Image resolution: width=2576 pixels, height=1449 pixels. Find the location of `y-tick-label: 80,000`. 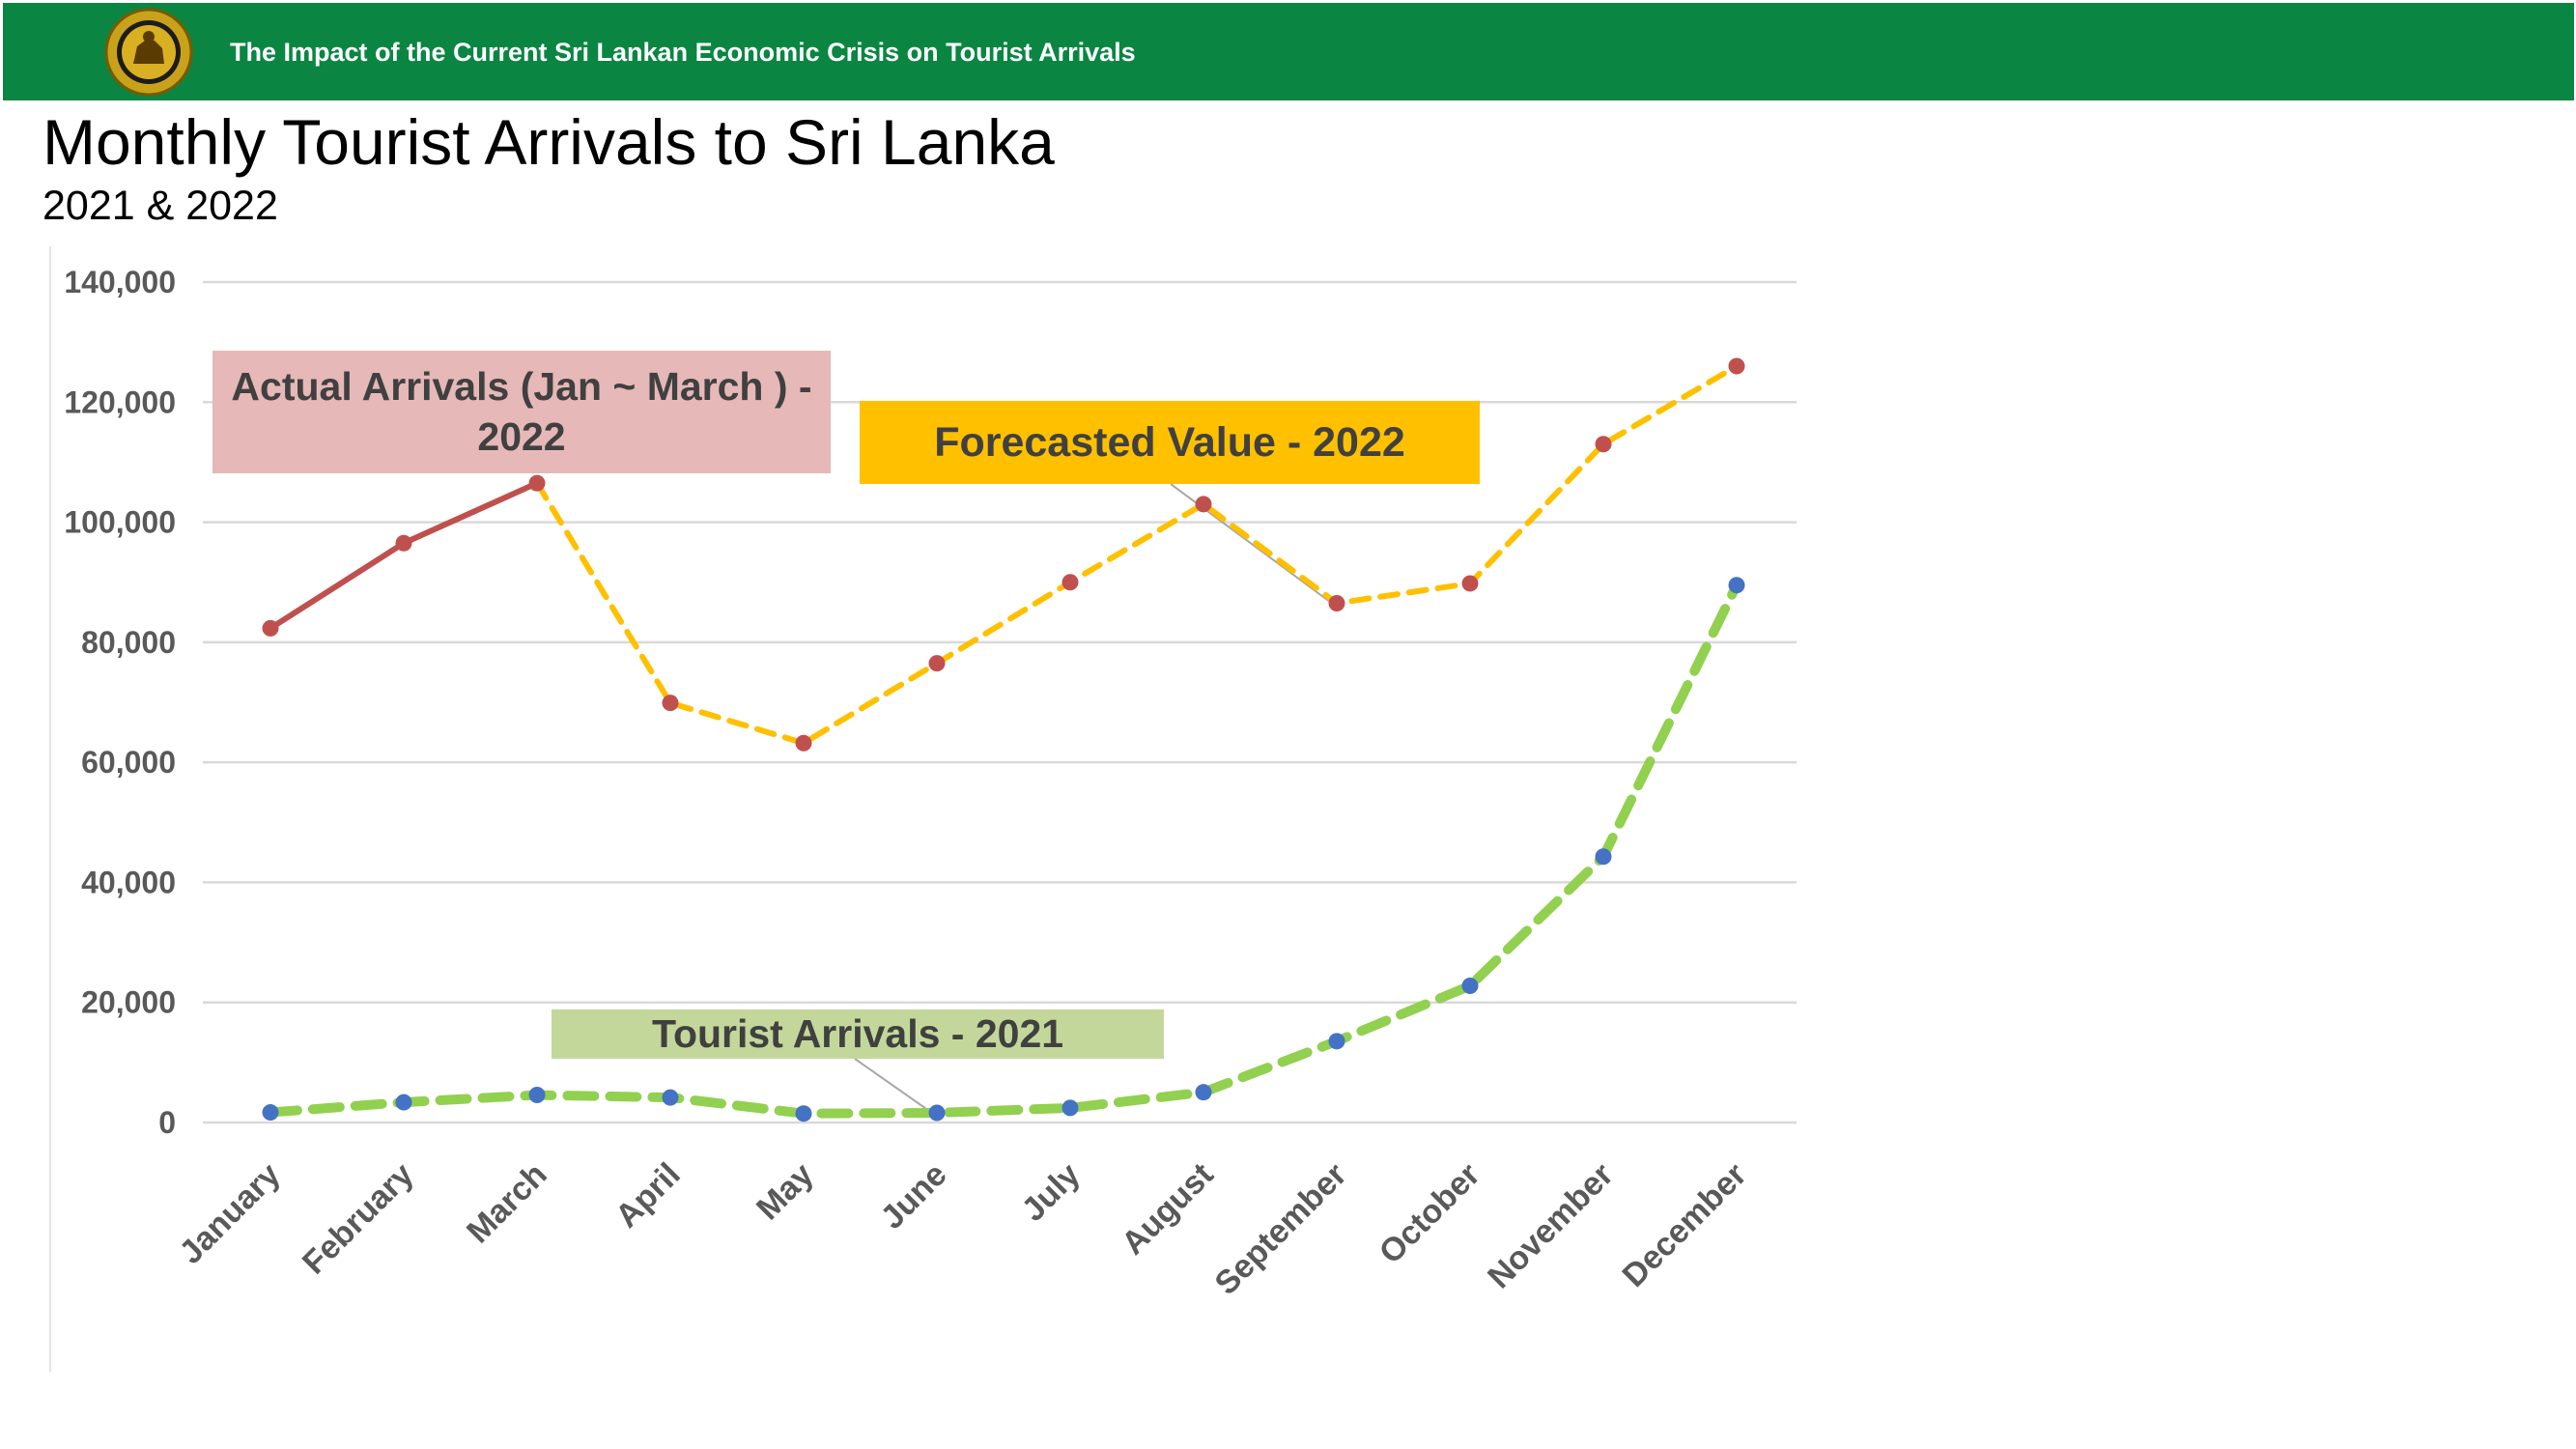

y-tick-label: 80,000 is located at coordinates (128, 642).